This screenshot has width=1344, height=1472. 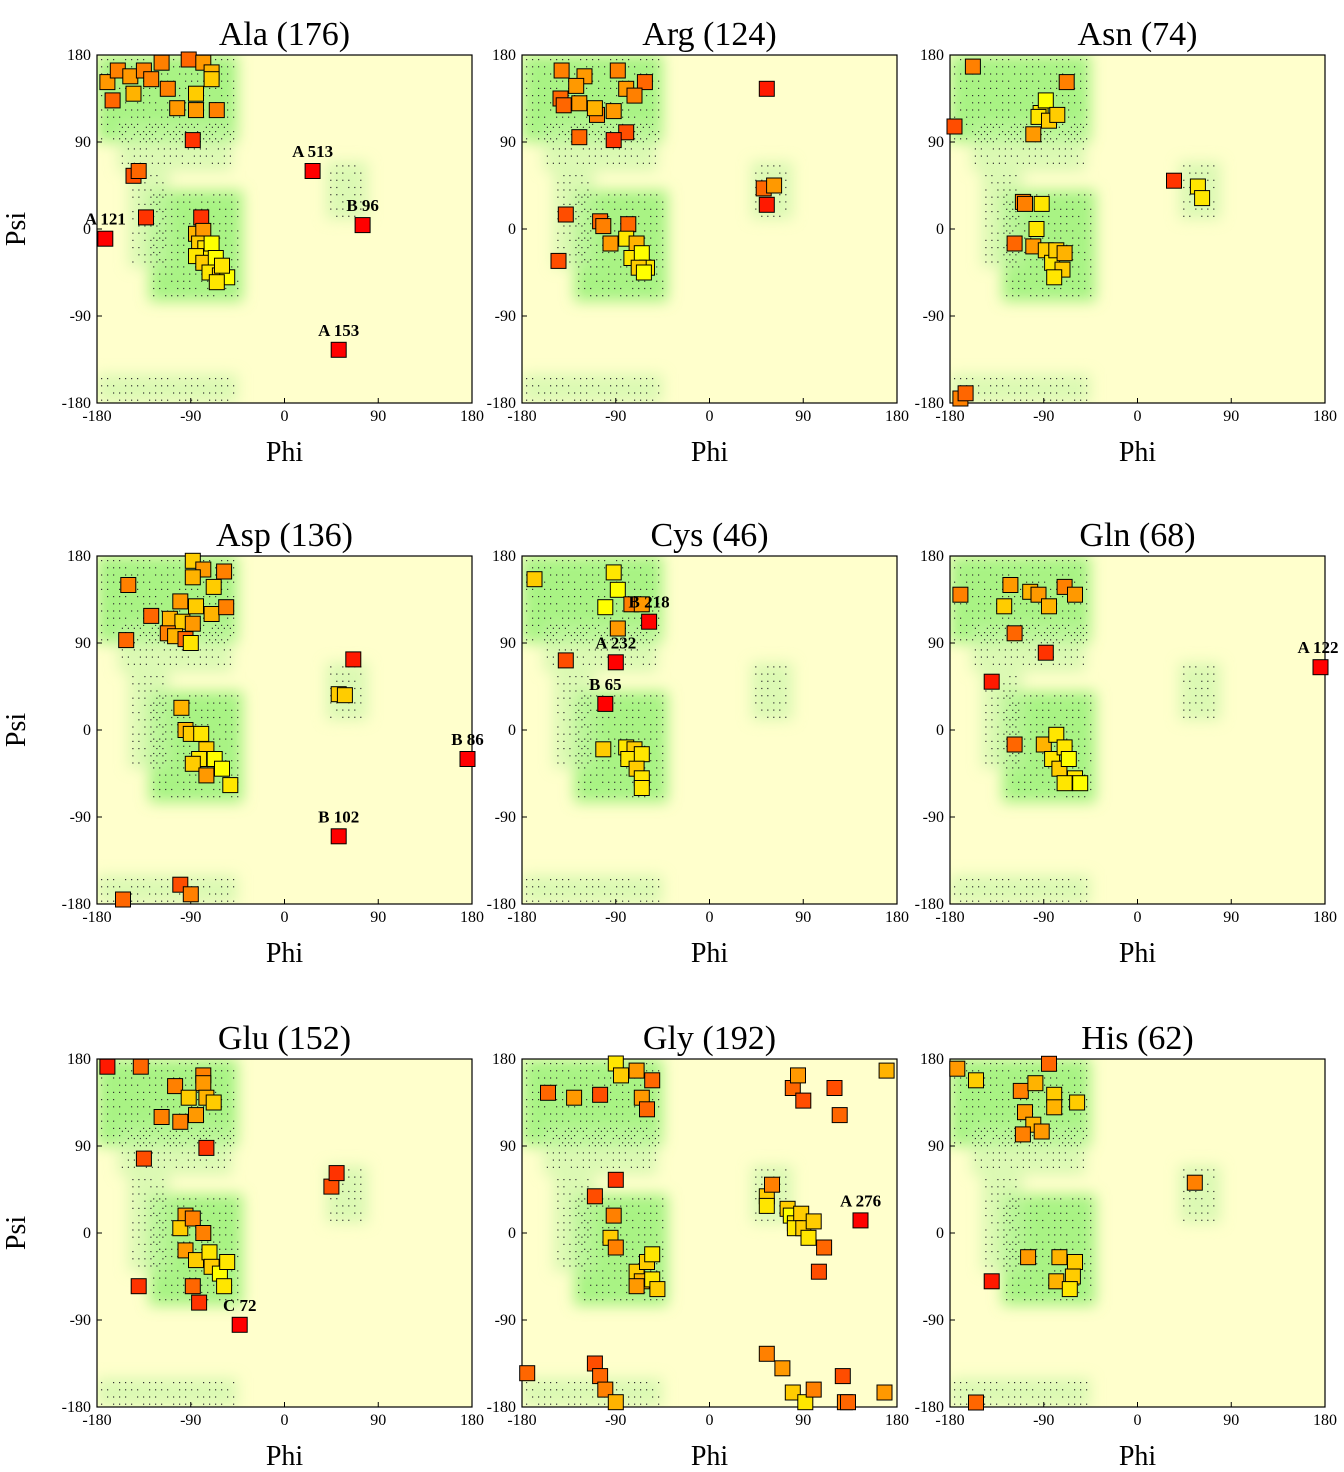 What do you see at coordinates (1076, 1233) in the screenshot?
I see `data-points` at bounding box center [1076, 1233].